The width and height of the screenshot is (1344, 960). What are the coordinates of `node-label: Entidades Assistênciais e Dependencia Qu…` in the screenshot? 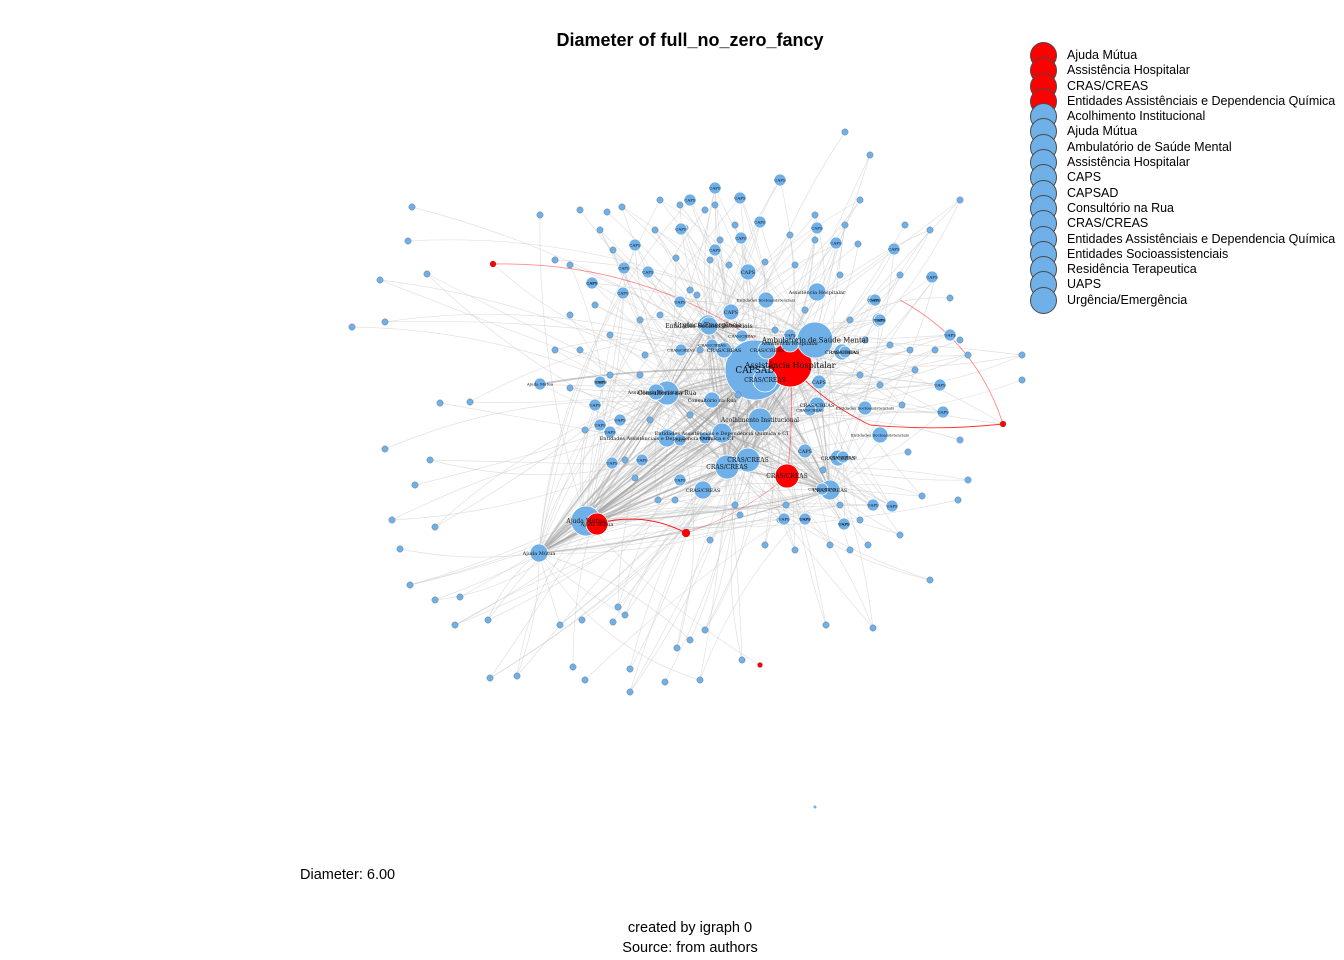 It's located at (667, 438).